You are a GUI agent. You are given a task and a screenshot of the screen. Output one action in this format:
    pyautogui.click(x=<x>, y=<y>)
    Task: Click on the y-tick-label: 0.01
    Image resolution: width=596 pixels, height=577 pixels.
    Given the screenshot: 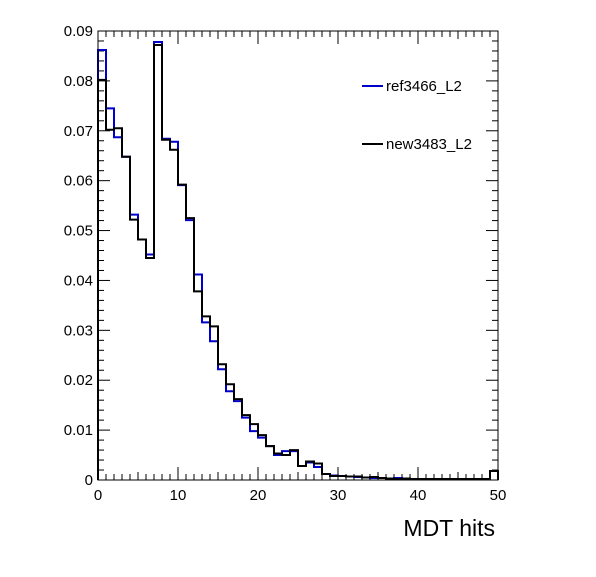 What is the action you would take?
    pyautogui.click(x=78, y=430)
    